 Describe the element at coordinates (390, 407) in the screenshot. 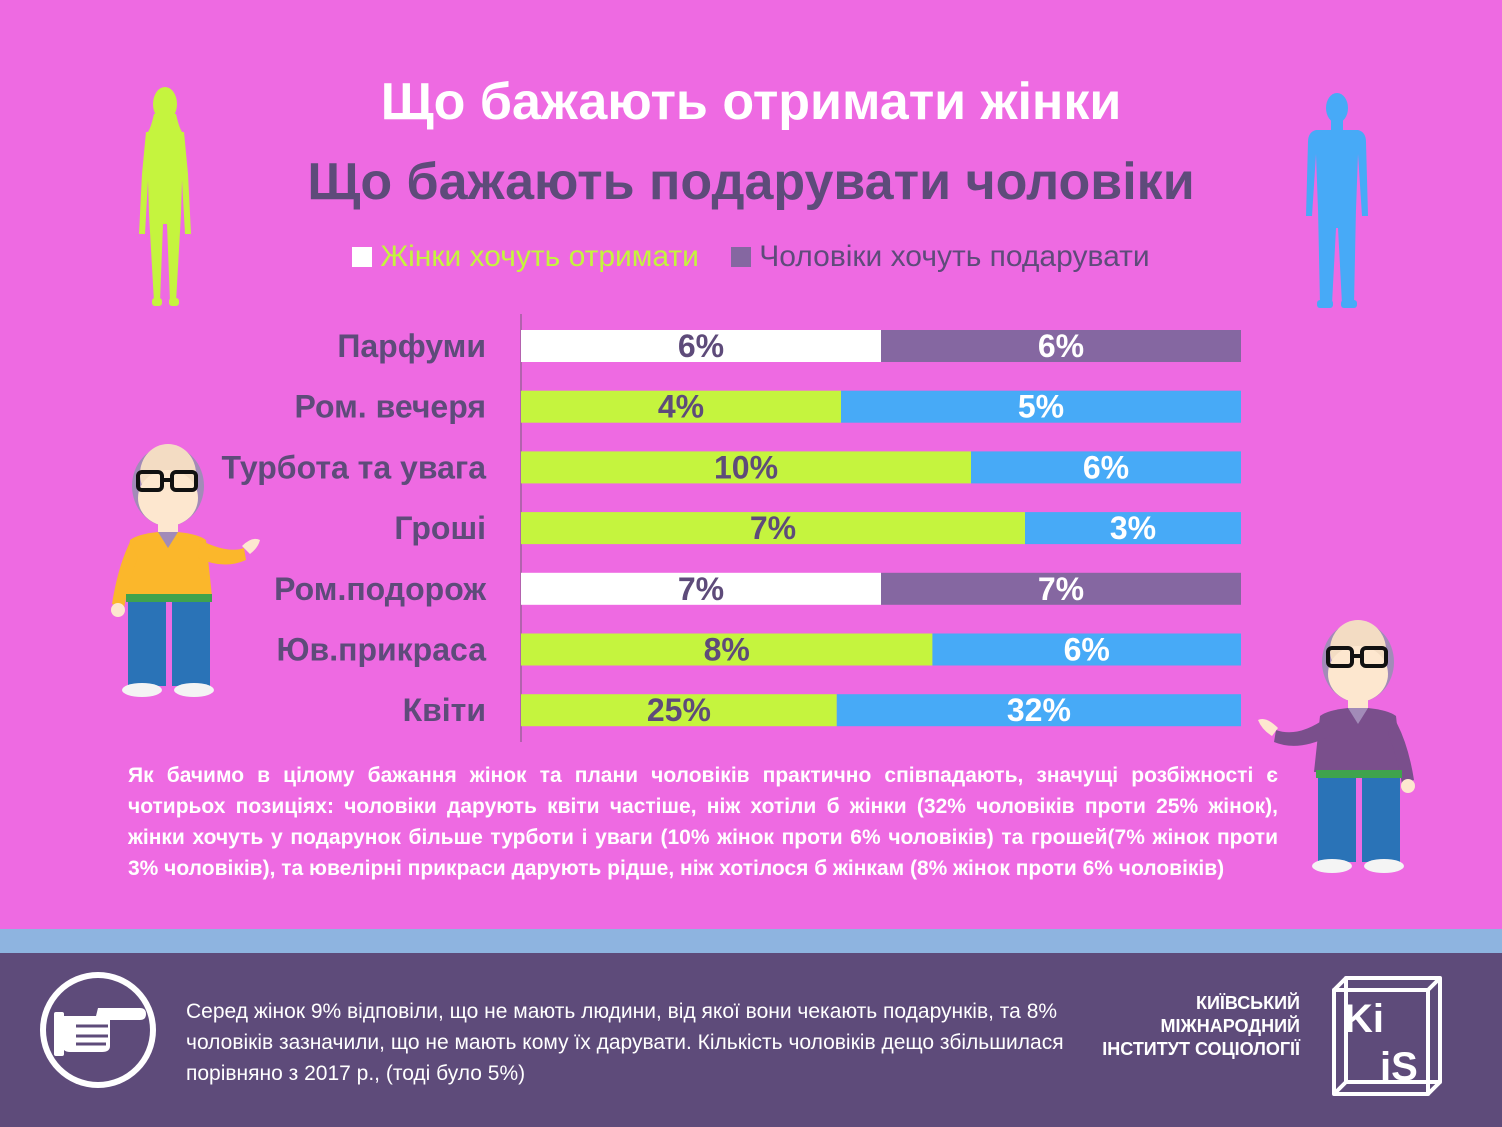

I see `category-label: Ром. вечеря` at that location.